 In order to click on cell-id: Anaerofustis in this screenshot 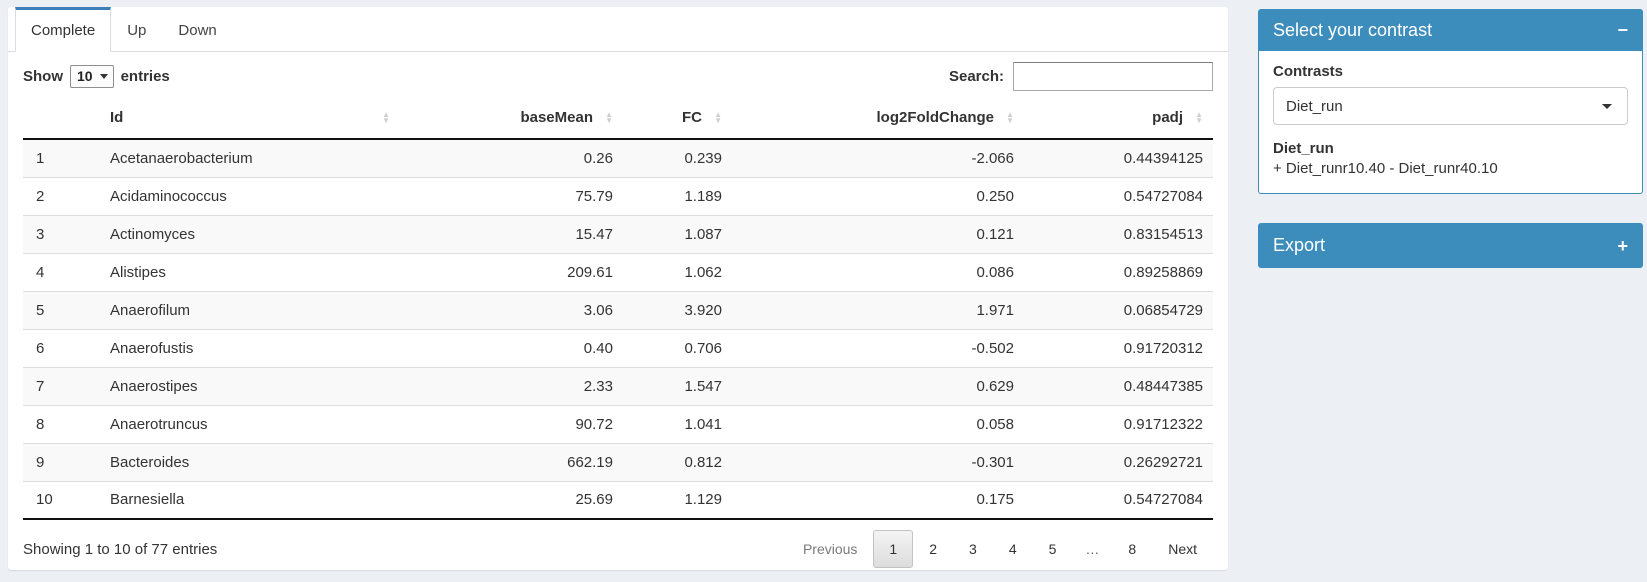, I will do `click(250, 347)`.